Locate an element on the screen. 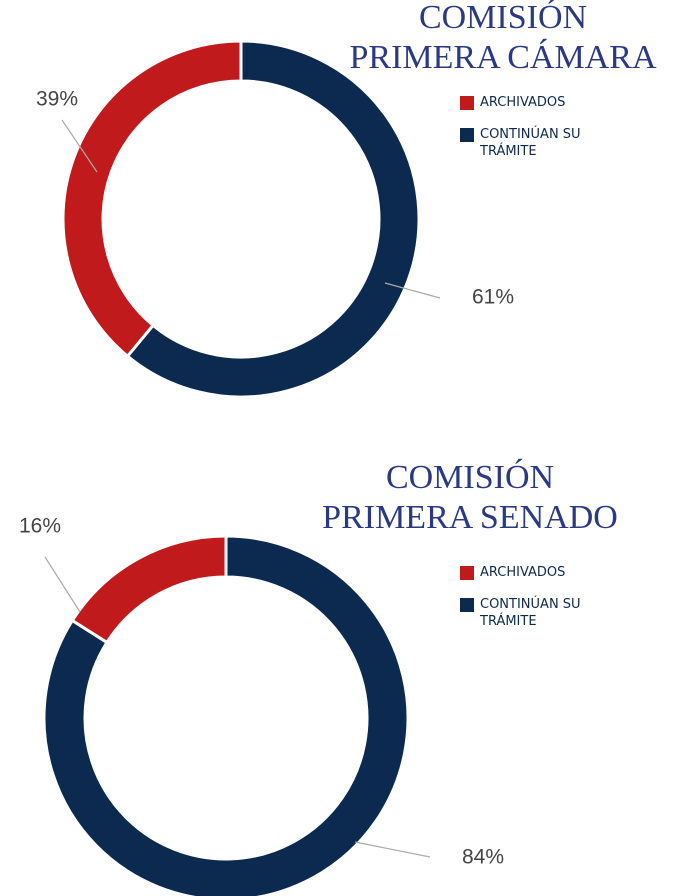 This screenshot has width=692, height=896. data-label: 84% is located at coordinates (483, 857).